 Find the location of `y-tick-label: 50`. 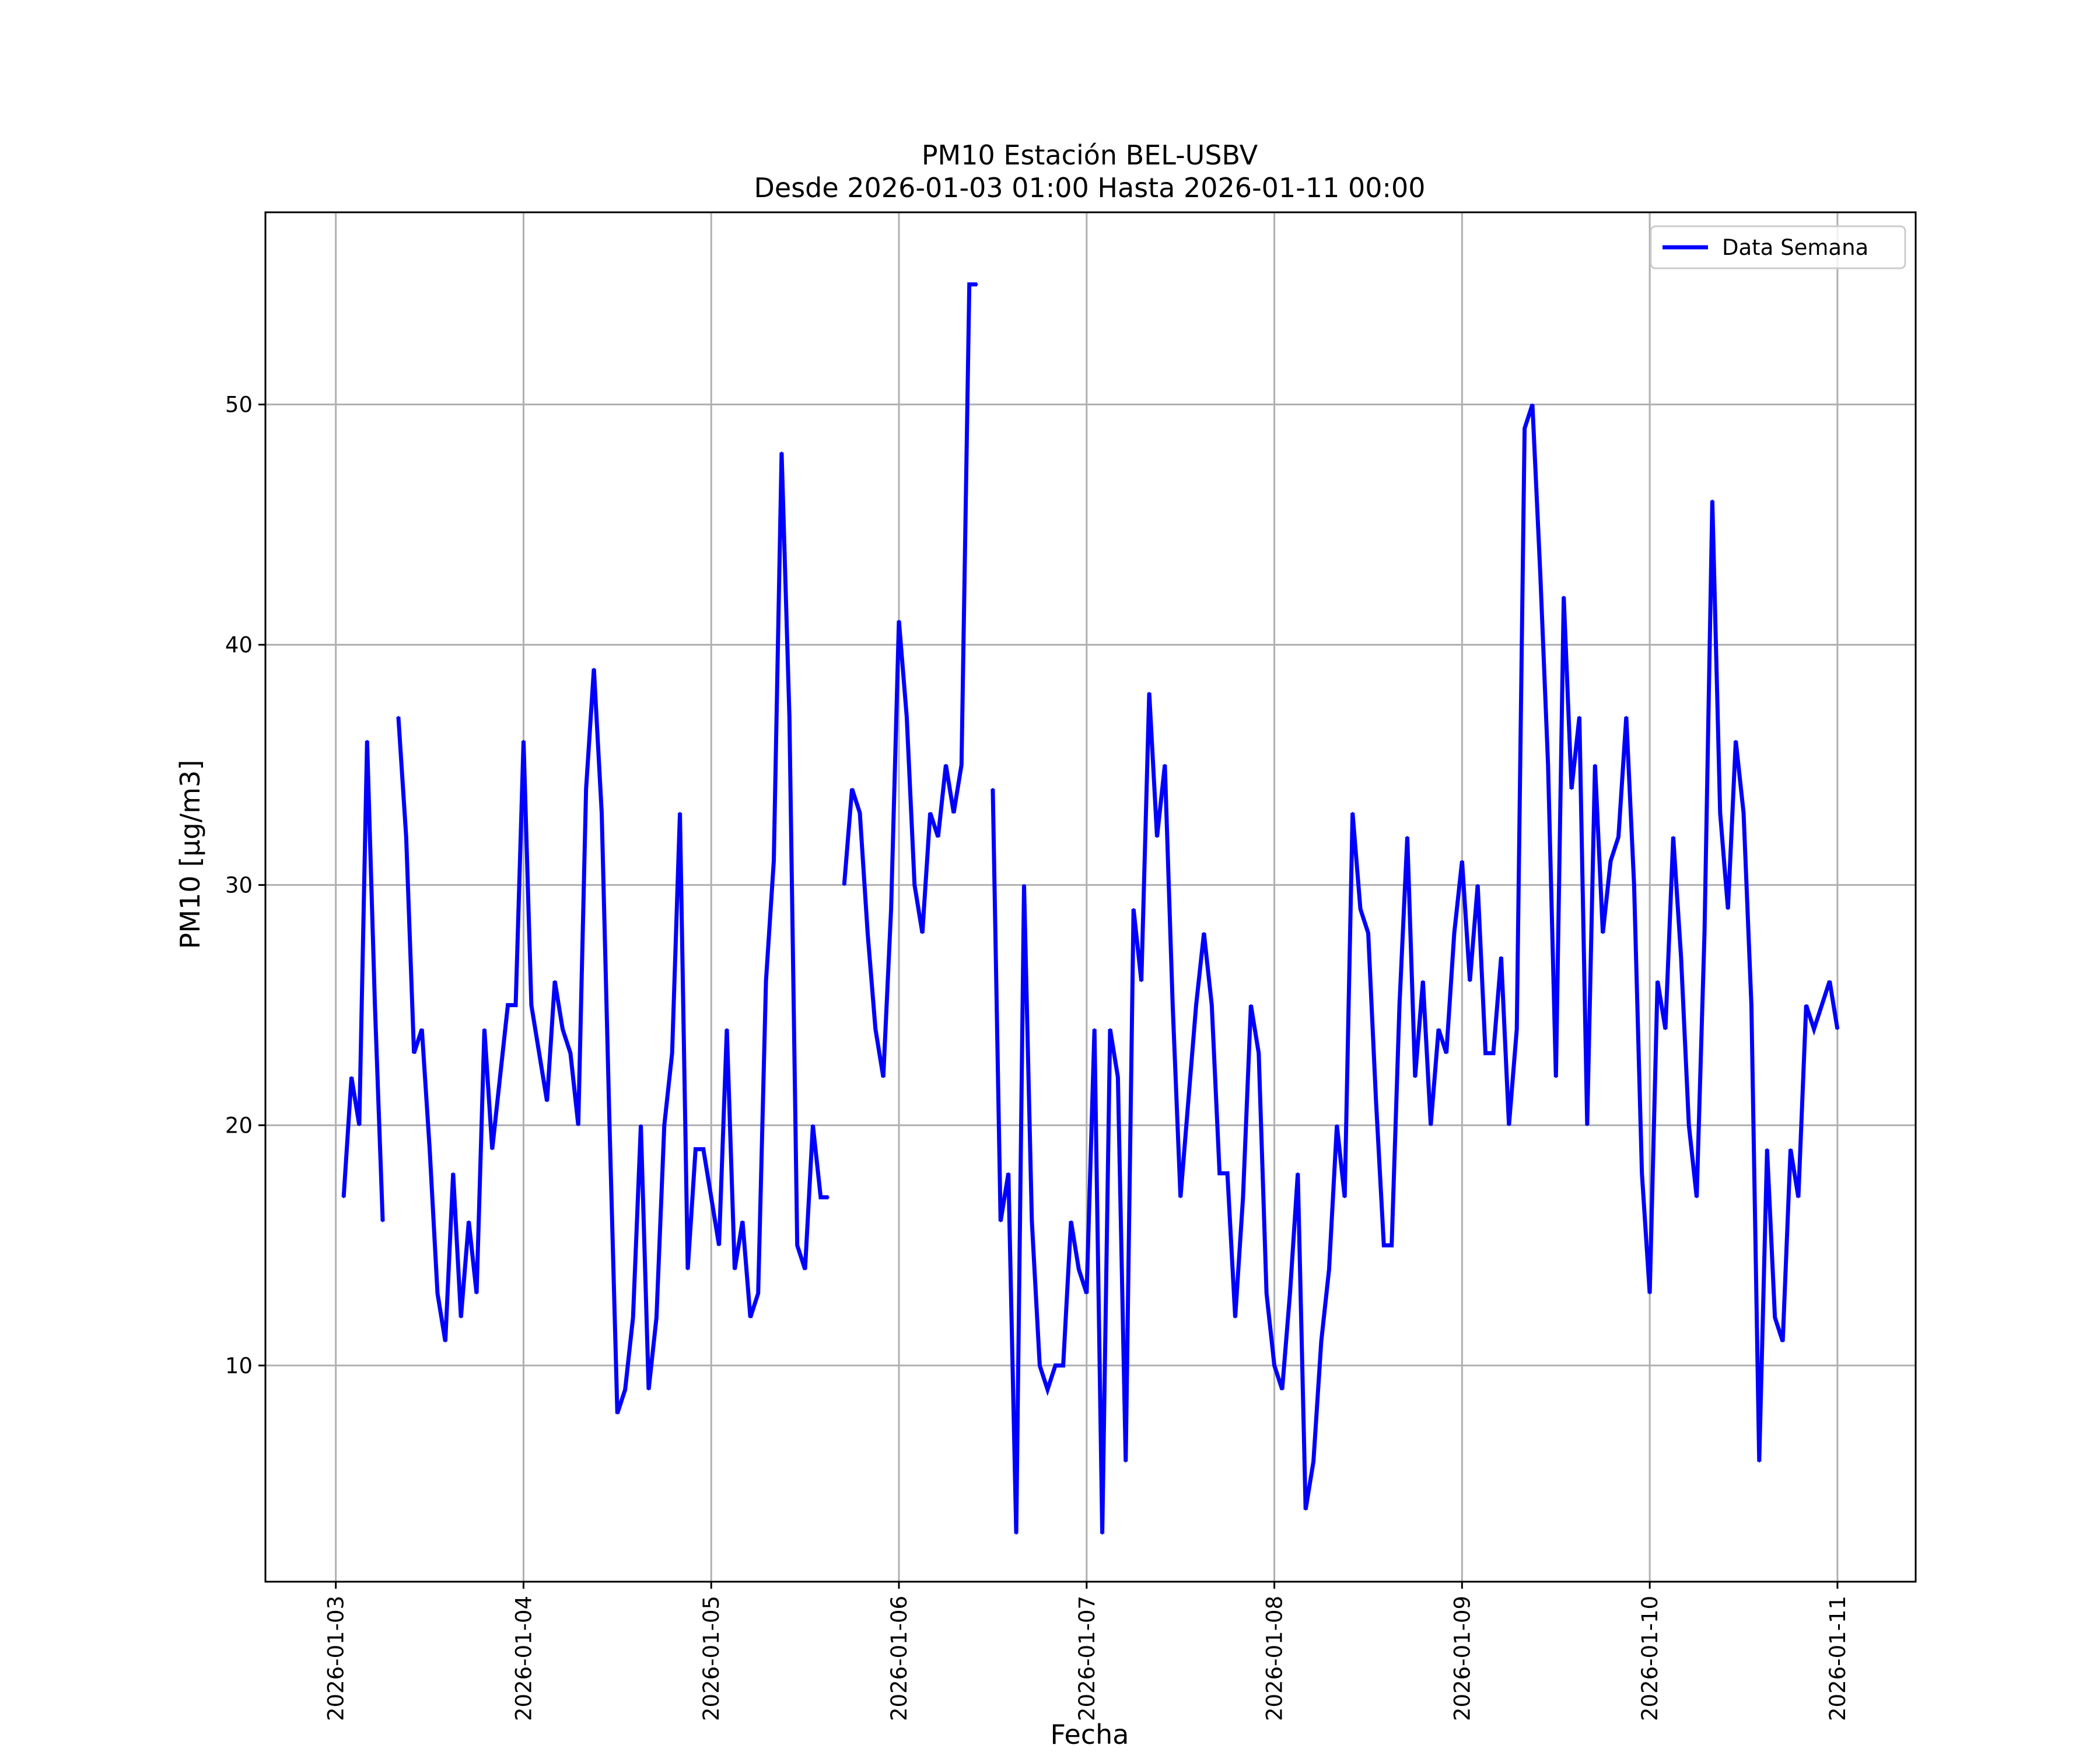

y-tick-label: 50 is located at coordinates (239, 405).